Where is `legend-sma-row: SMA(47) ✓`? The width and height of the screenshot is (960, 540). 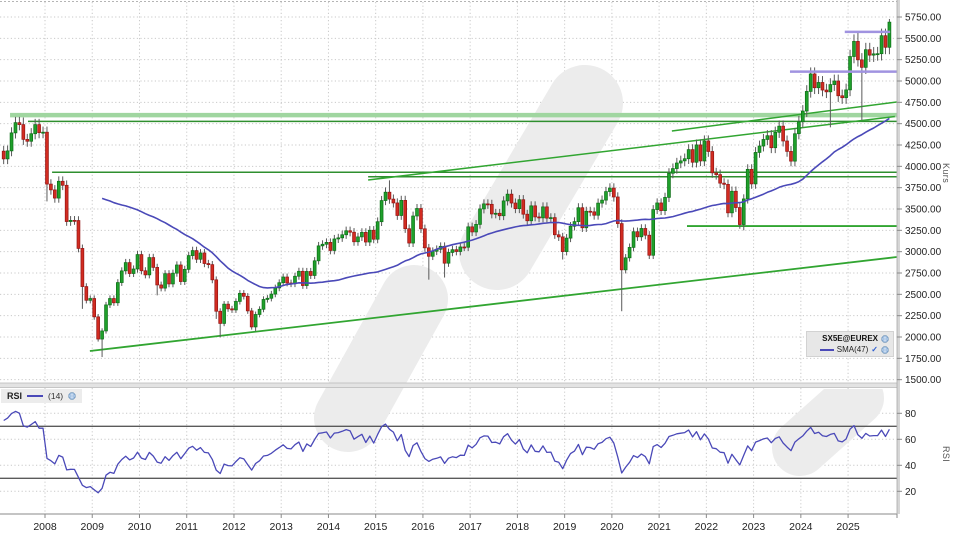 legend-sma-row: SMA(47) ✓ is located at coordinates (854, 349).